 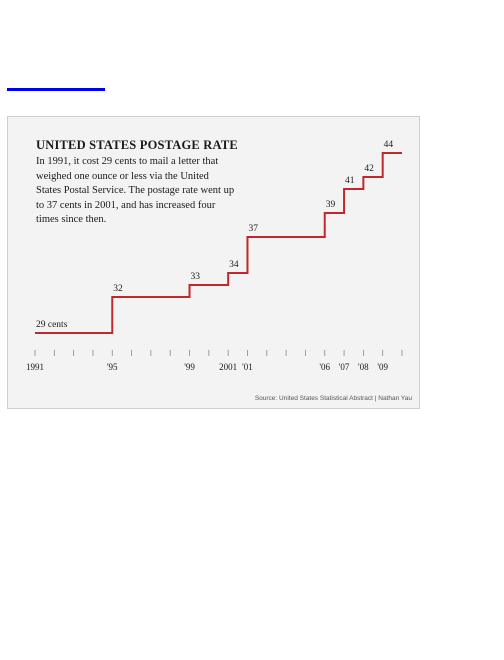 What do you see at coordinates (389, 145) in the screenshot?
I see `data-label-2009: 44` at bounding box center [389, 145].